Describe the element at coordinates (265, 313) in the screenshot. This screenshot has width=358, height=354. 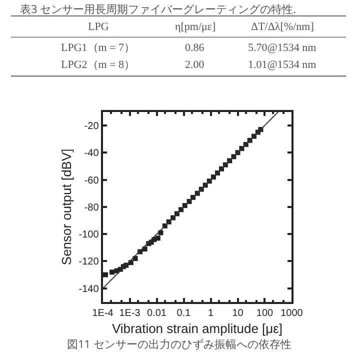
I see `x-tick-label: 100` at that location.